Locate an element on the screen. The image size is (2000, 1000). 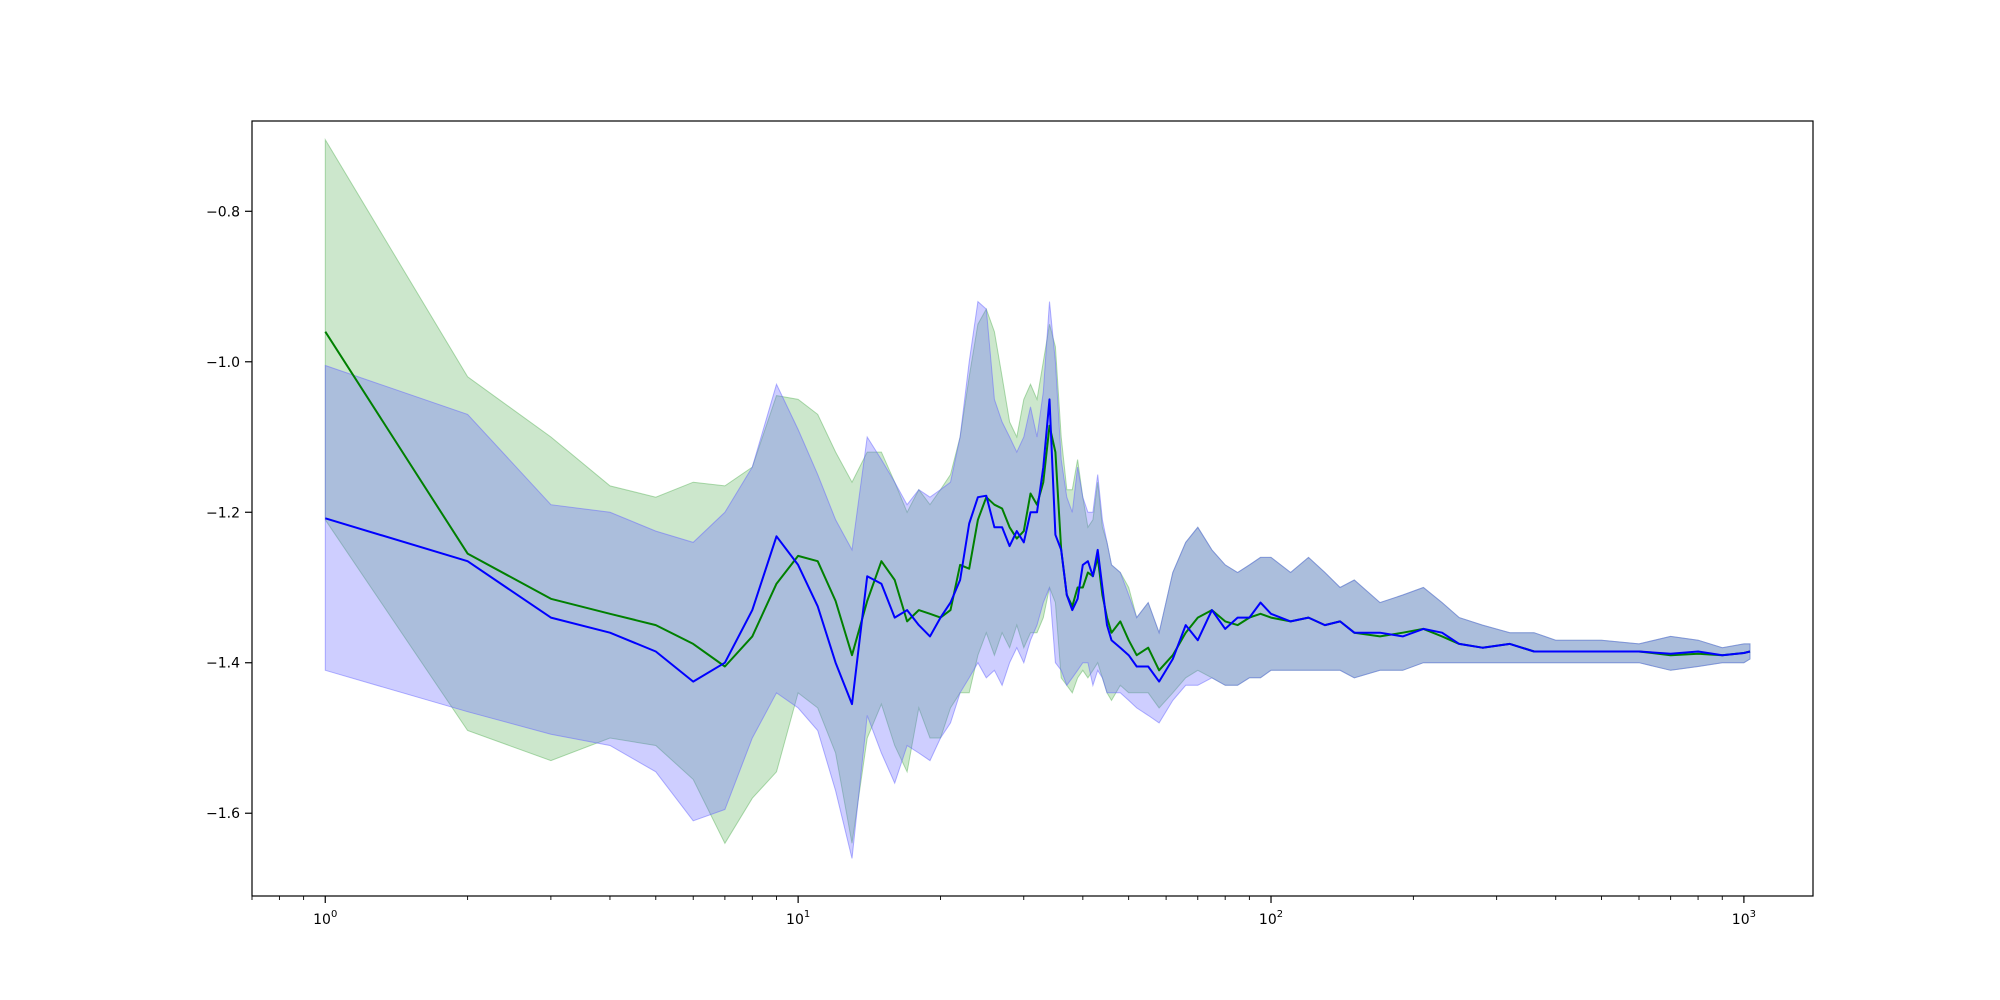
y-axis: −1.6 −1.4 −1.2 −1.0 −0.8 is located at coordinates (229, 513).